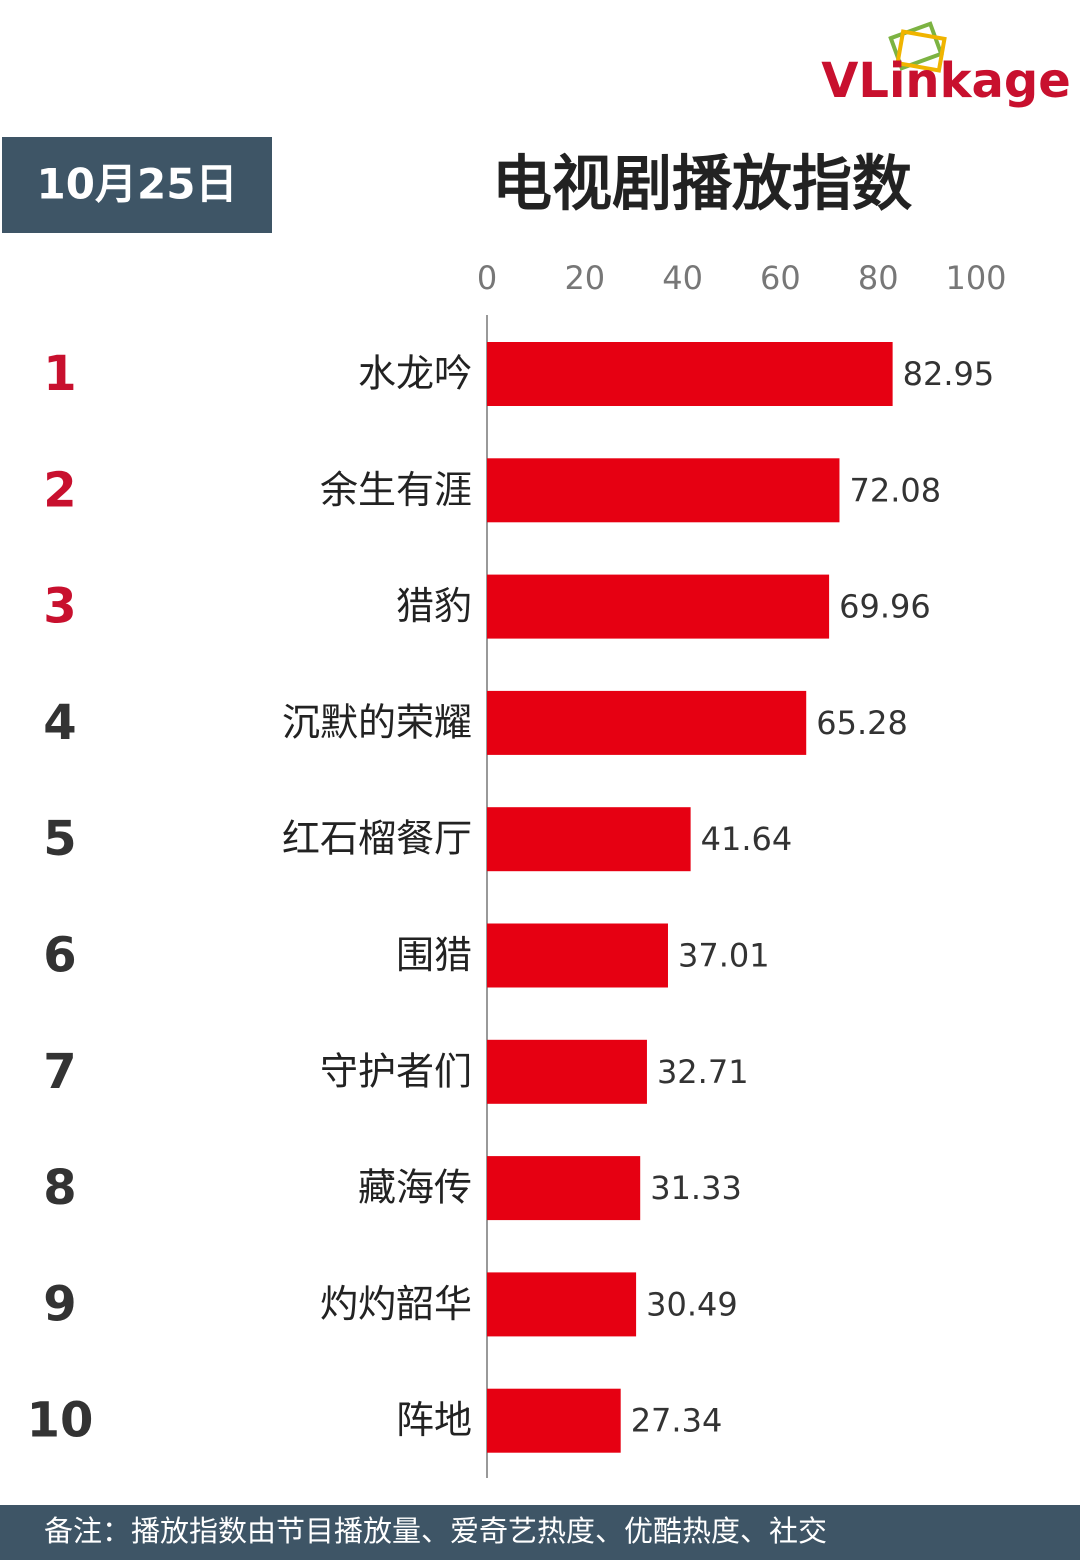 This screenshot has width=1080, height=1564. I want to click on category-label: 猎豹, so click(434, 606).